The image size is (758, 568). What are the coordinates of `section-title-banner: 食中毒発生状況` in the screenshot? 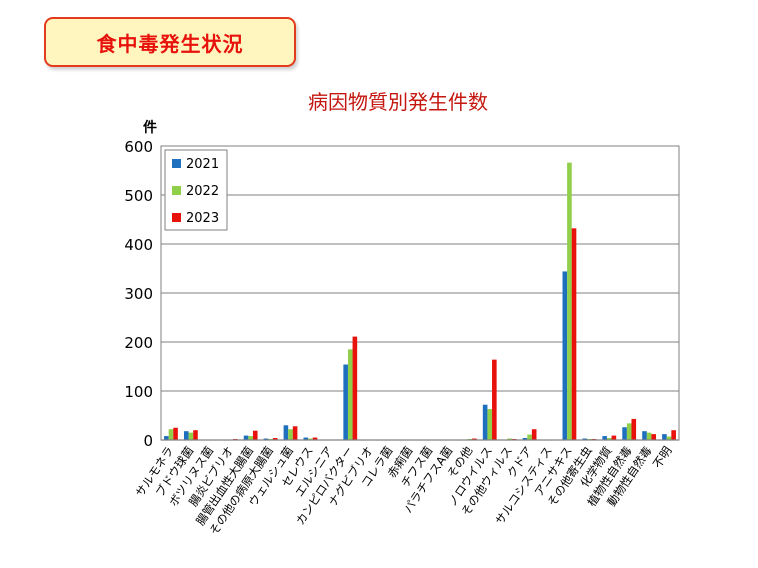 It's located at (170, 42).